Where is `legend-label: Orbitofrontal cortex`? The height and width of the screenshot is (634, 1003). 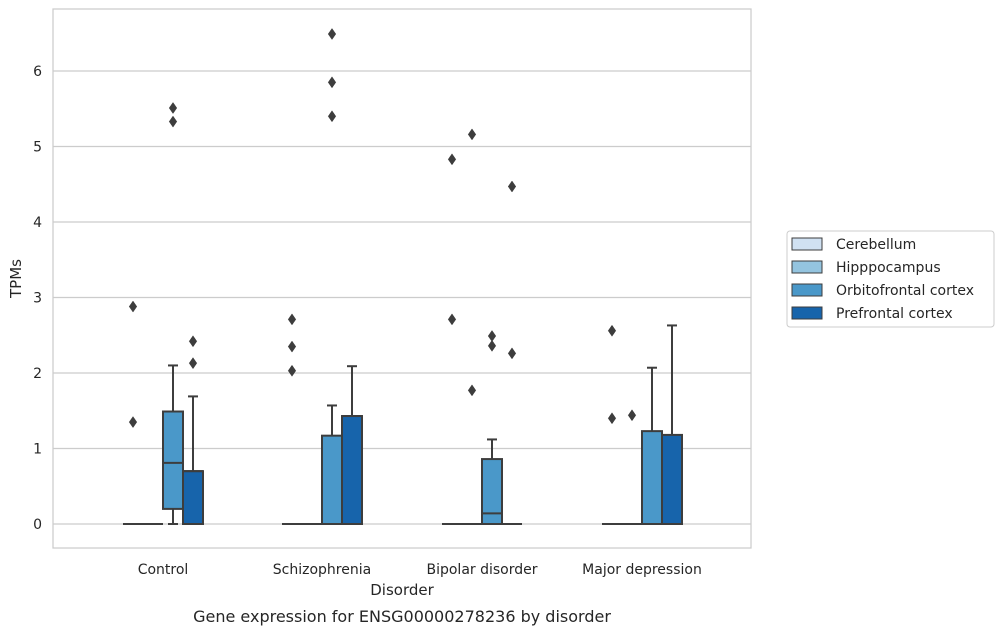 legend-label: Orbitofrontal cortex is located at coordinates (905, 291).